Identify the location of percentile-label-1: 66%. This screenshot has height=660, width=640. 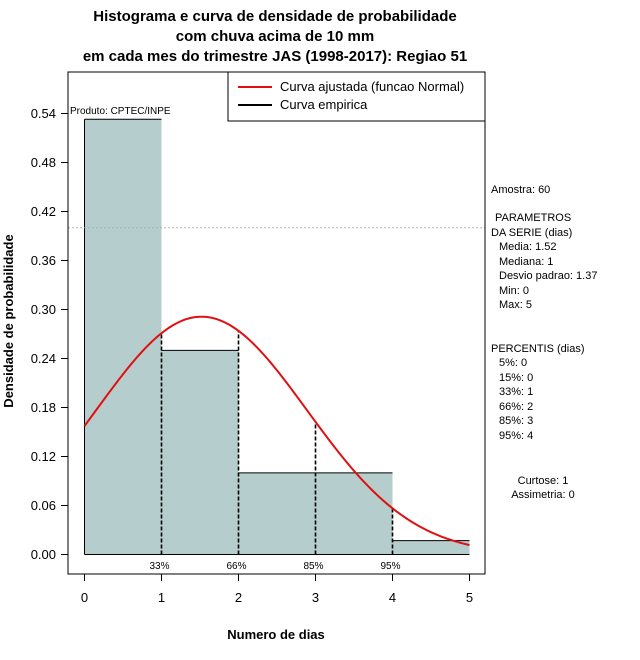
(236, 566).